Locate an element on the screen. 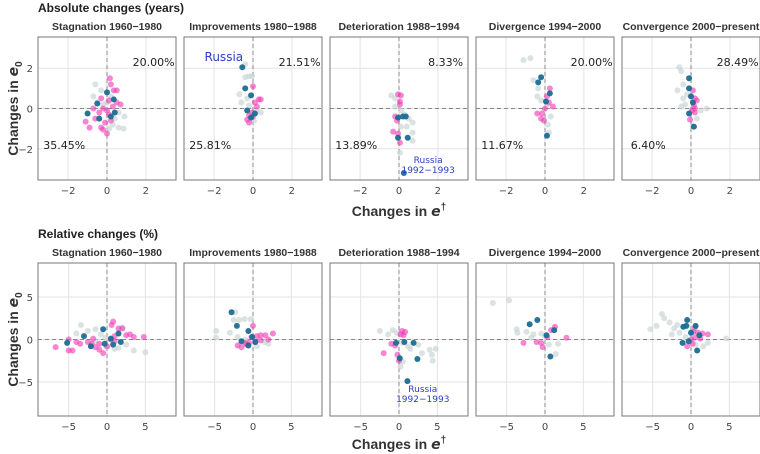  facet-panel: Divergence 1994−2000 −5 0 5 is located at coordinates (545, 340).